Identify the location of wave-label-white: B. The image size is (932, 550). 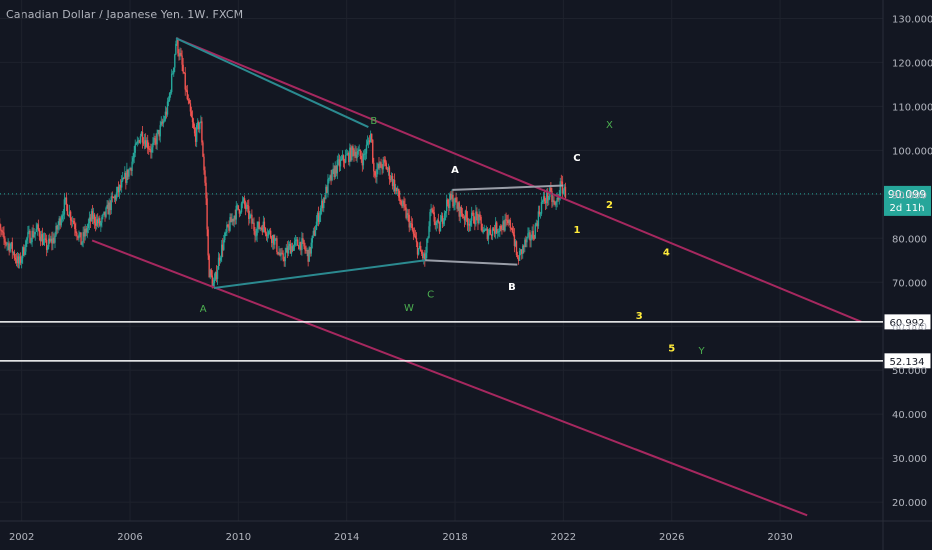
(512, 287).